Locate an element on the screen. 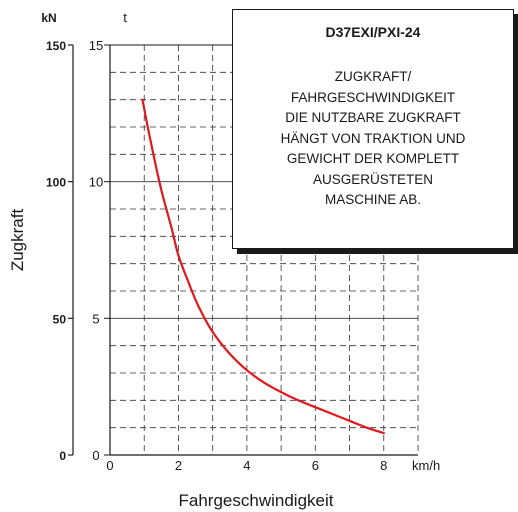  info-line: HÄNGT VON TRAKTION UND is located at coordinates (373, 138).